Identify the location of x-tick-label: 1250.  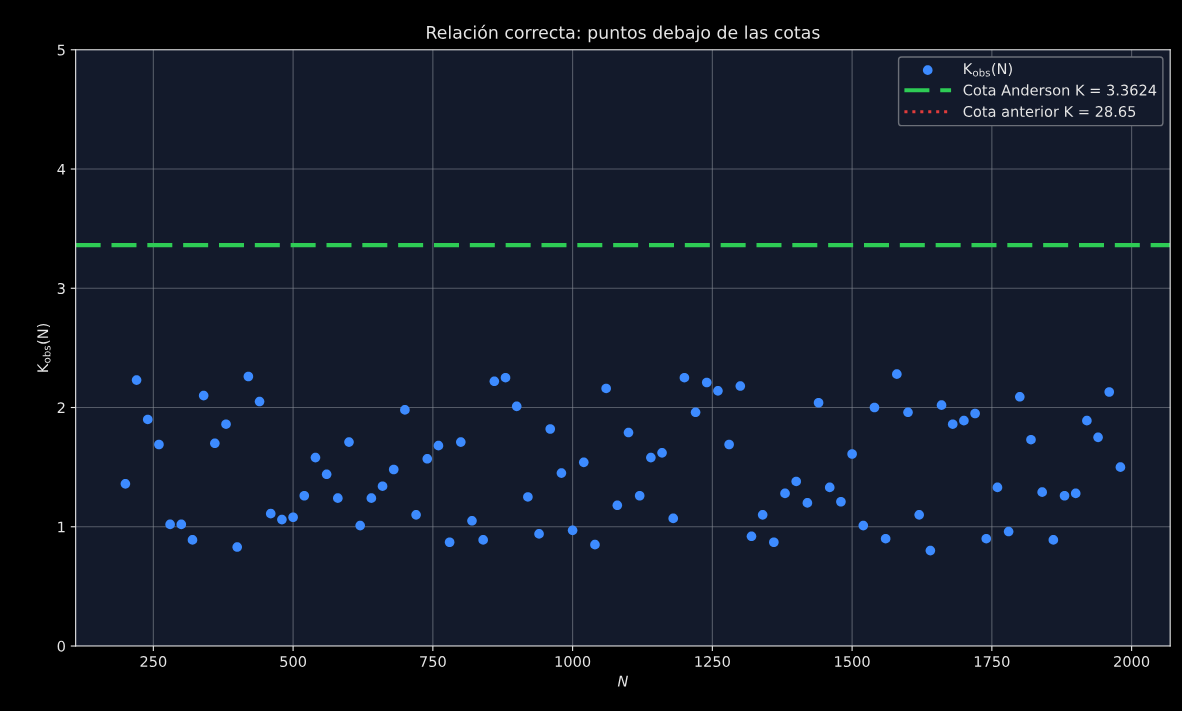
(712, 661).